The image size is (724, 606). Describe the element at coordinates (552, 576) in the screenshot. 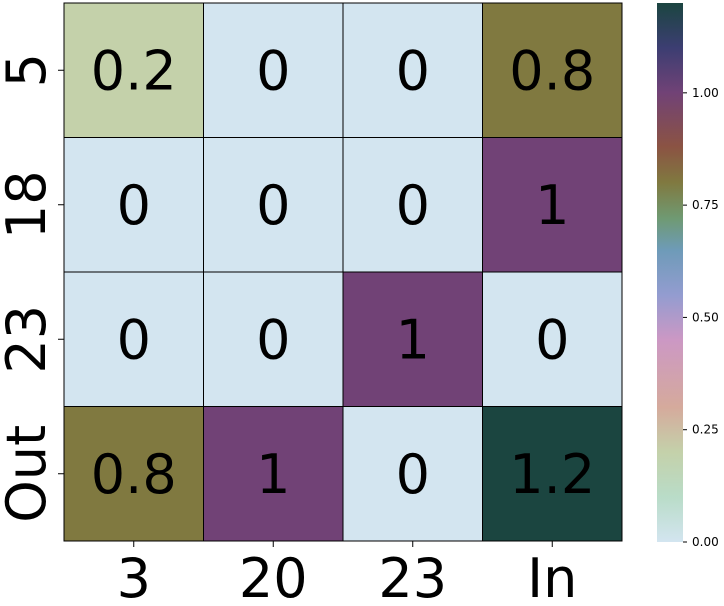

I see `x-tick-label: In` at that location.